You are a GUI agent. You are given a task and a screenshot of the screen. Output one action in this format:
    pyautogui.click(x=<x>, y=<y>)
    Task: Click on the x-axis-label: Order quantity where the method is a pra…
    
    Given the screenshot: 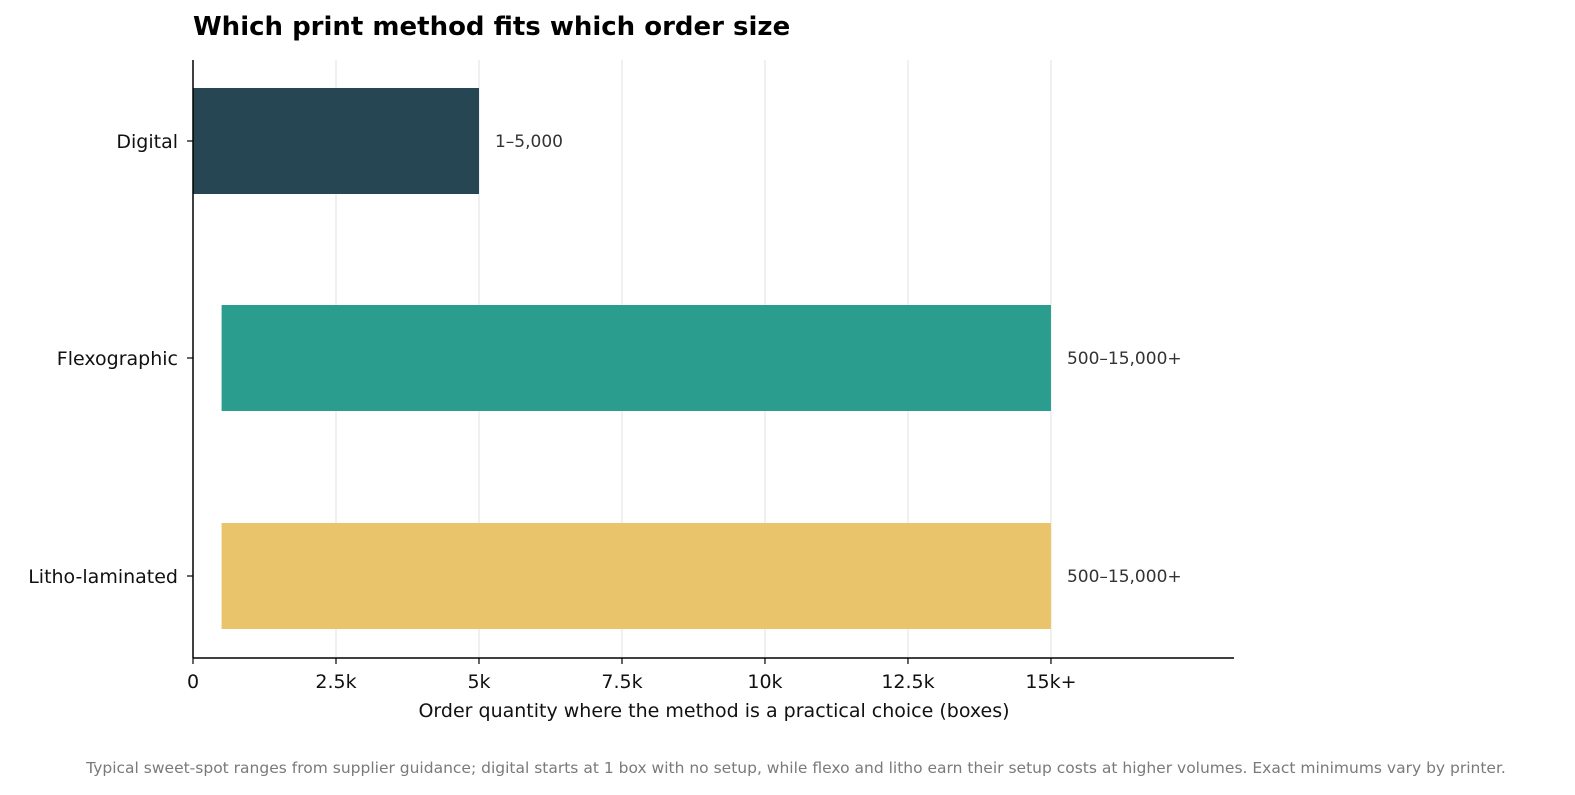 What is the action you would take?
    pyautogui.click(x=713, y=711)
    